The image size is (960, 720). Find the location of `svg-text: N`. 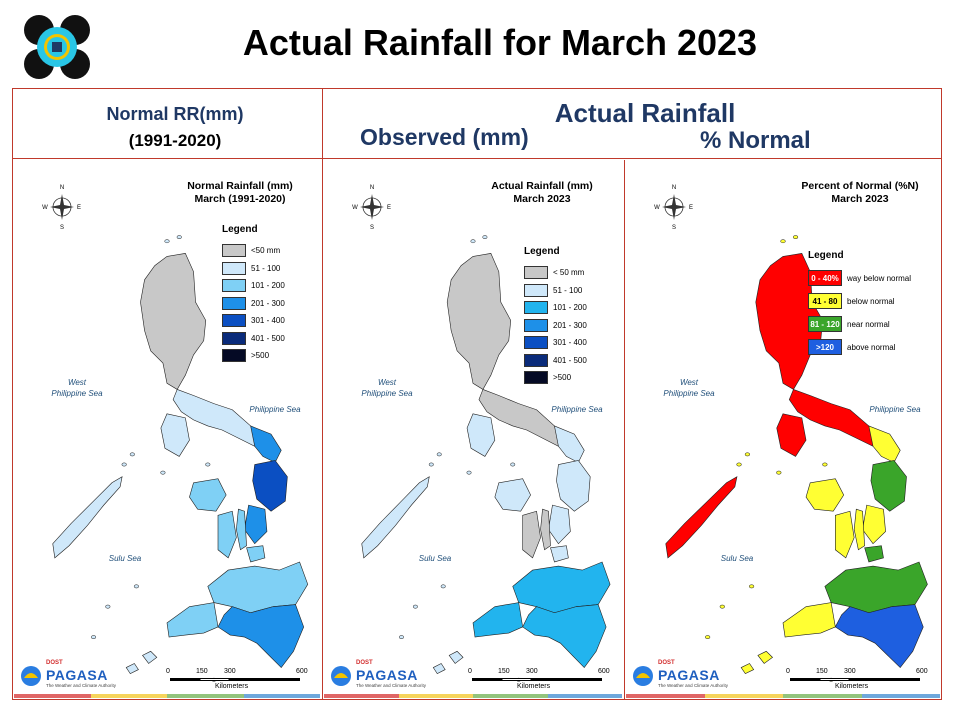

svg-text: N is located at coordinates (372, 188).